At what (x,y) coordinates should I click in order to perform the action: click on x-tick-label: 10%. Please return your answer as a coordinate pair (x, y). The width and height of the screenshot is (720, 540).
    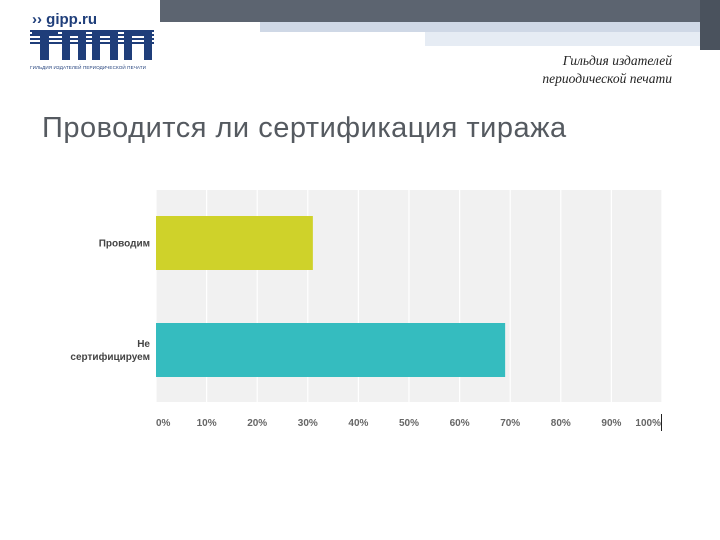
    Looking at the image, I should click on (207, 423).